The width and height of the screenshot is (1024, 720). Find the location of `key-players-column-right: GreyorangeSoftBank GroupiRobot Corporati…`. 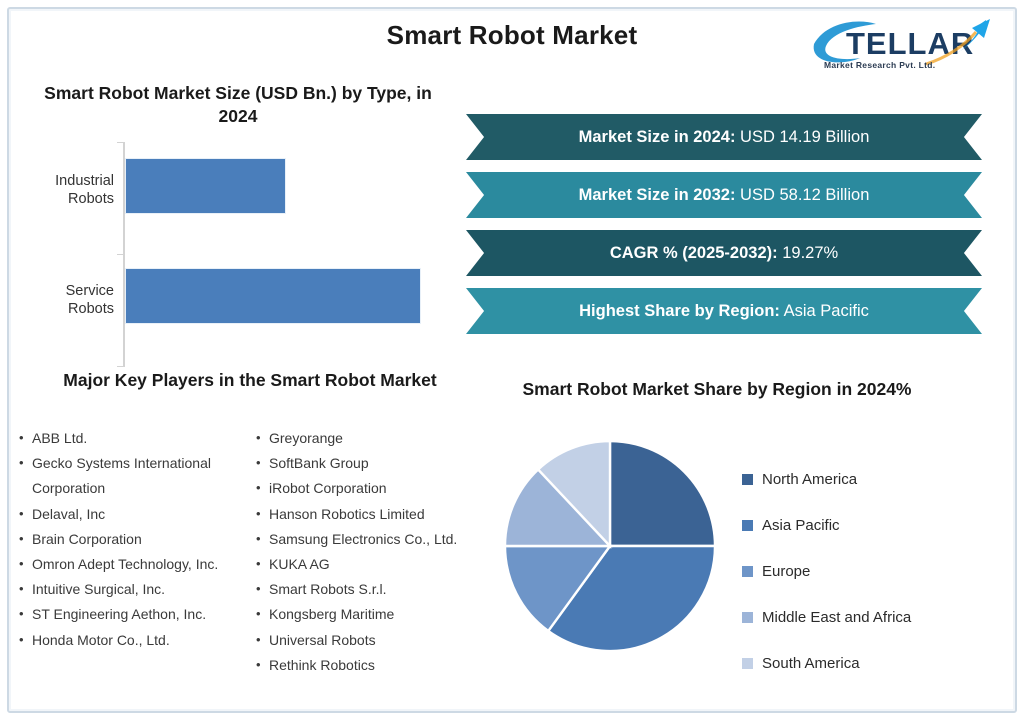

key-players-column-right: GreyorangeSoftBank GroupiRobot Corporati… is located at coordinates (369, 552).